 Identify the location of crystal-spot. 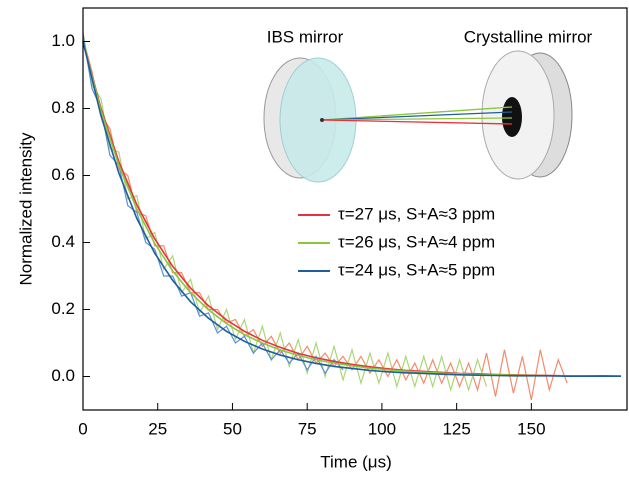
(512, 117).